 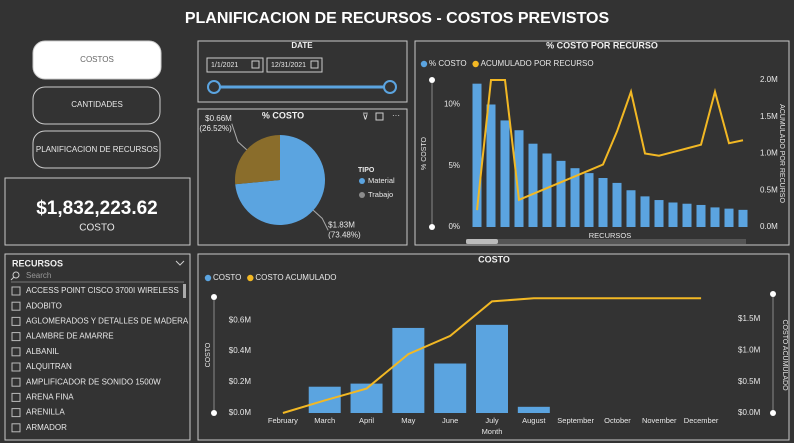 What do you see at coordinates (107, 321) in the screenshot?
I see `slicer-item: AGLOMERADOS Y DETALLES DE MADERA` at bounding box center [107, 321].